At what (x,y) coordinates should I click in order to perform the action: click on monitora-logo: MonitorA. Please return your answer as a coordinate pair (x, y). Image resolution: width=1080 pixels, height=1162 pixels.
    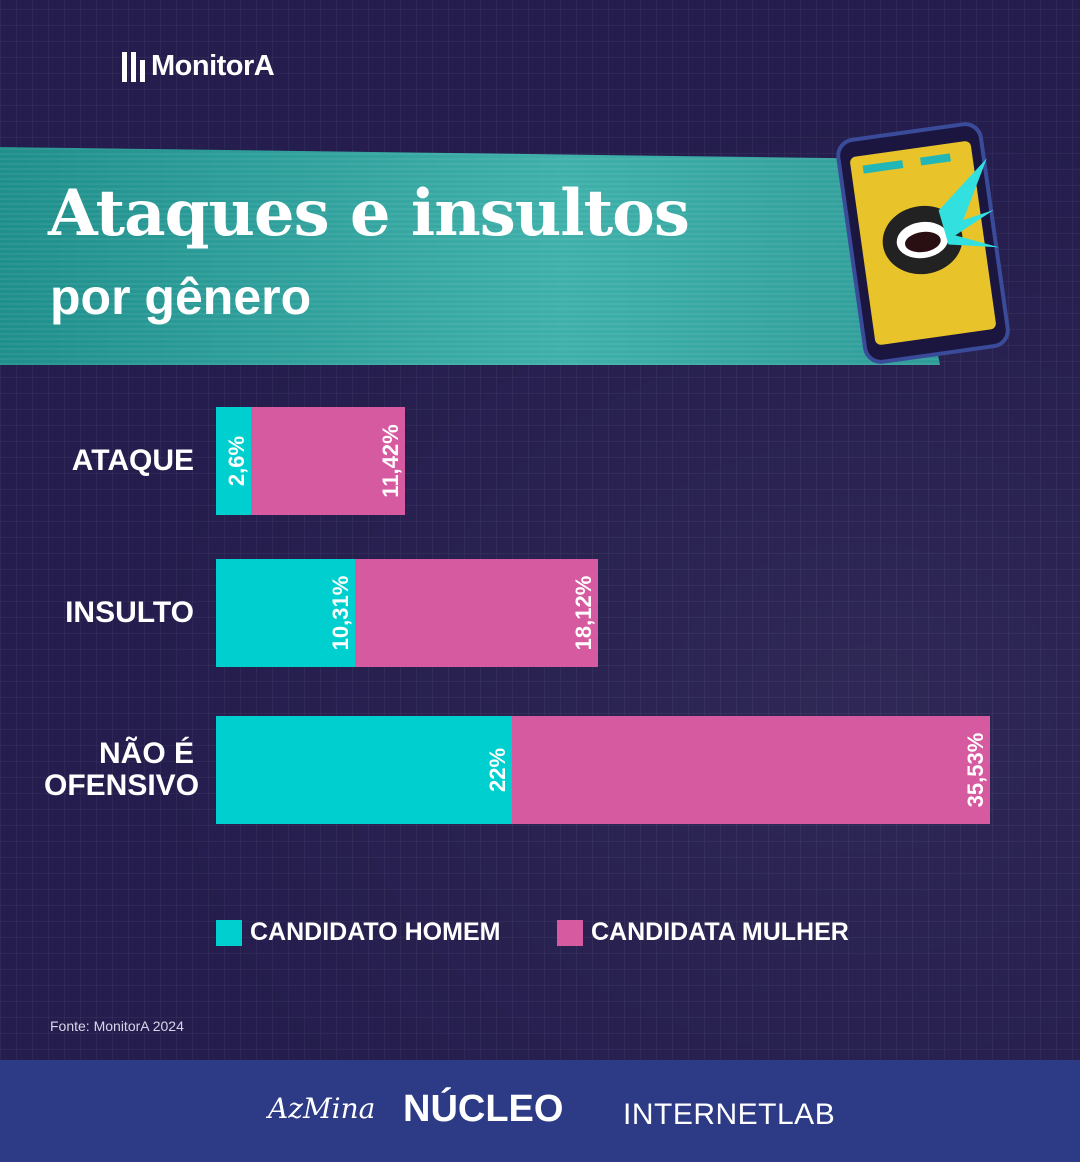
    Looking at the image, I should click on (198, 66).